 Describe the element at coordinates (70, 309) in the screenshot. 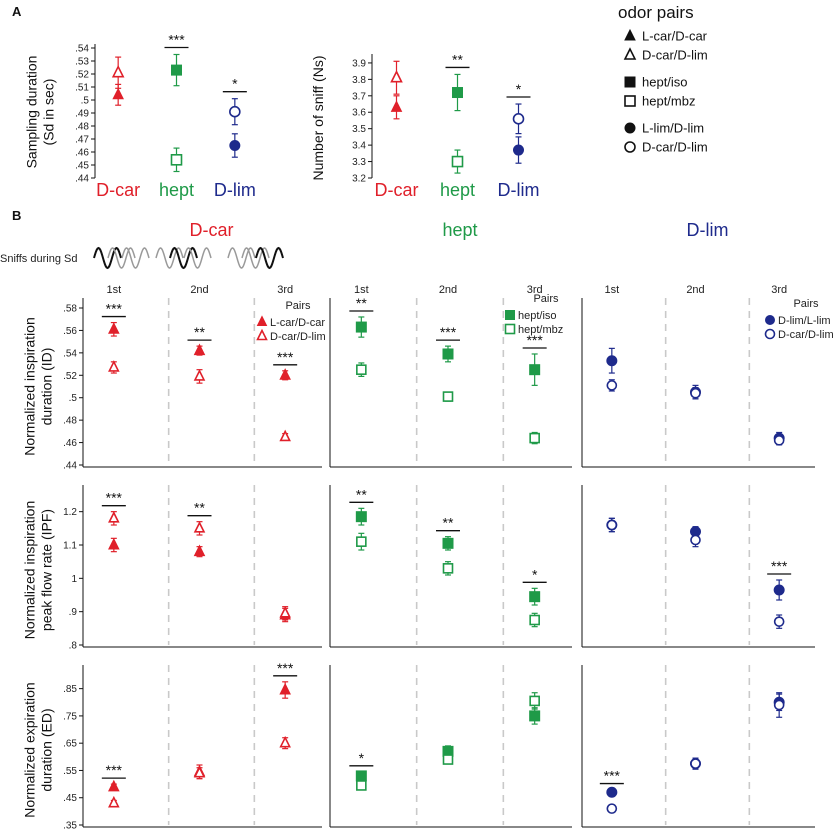

I see `y-tick-label: .58` at that location.